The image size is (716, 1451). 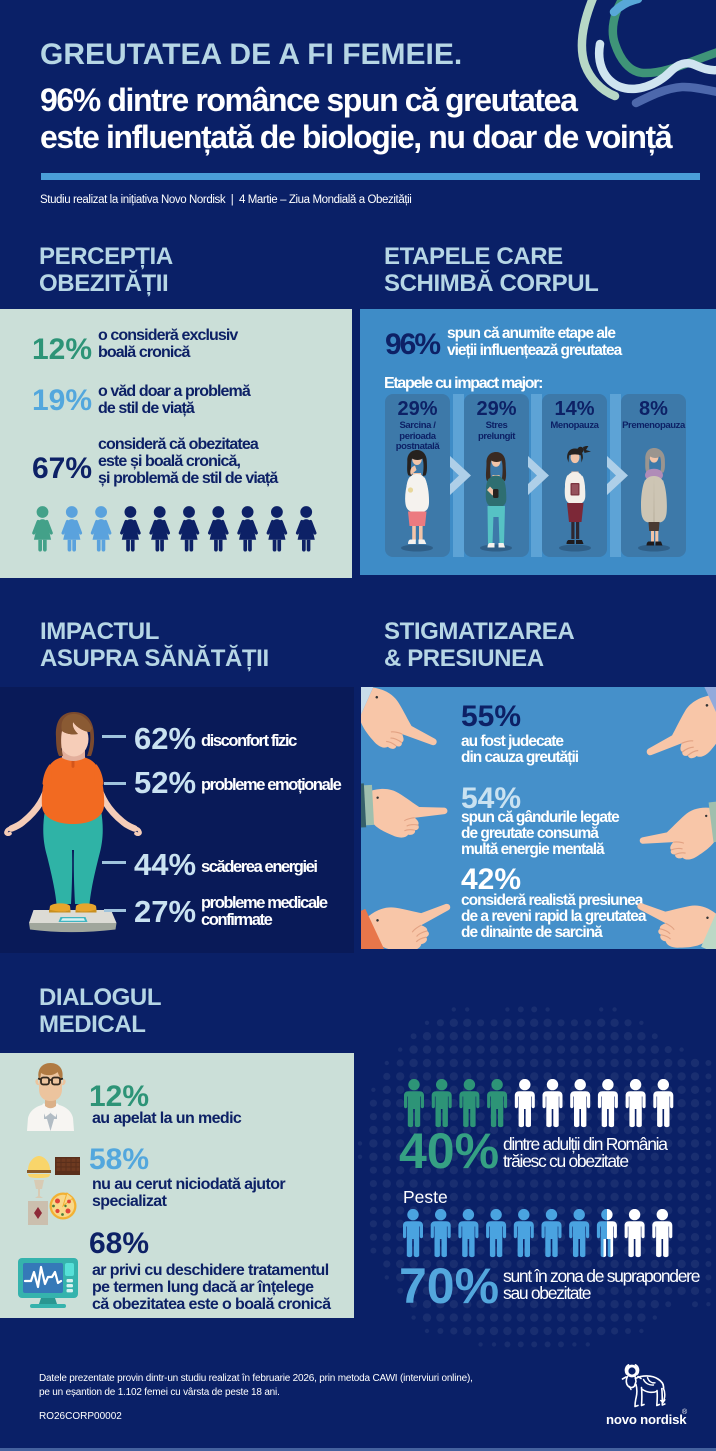 What do you see at coordinates (646, 1419) in the screenshot?
I see `svg-text: novo nordisk` at bounding box center [646, 1419].